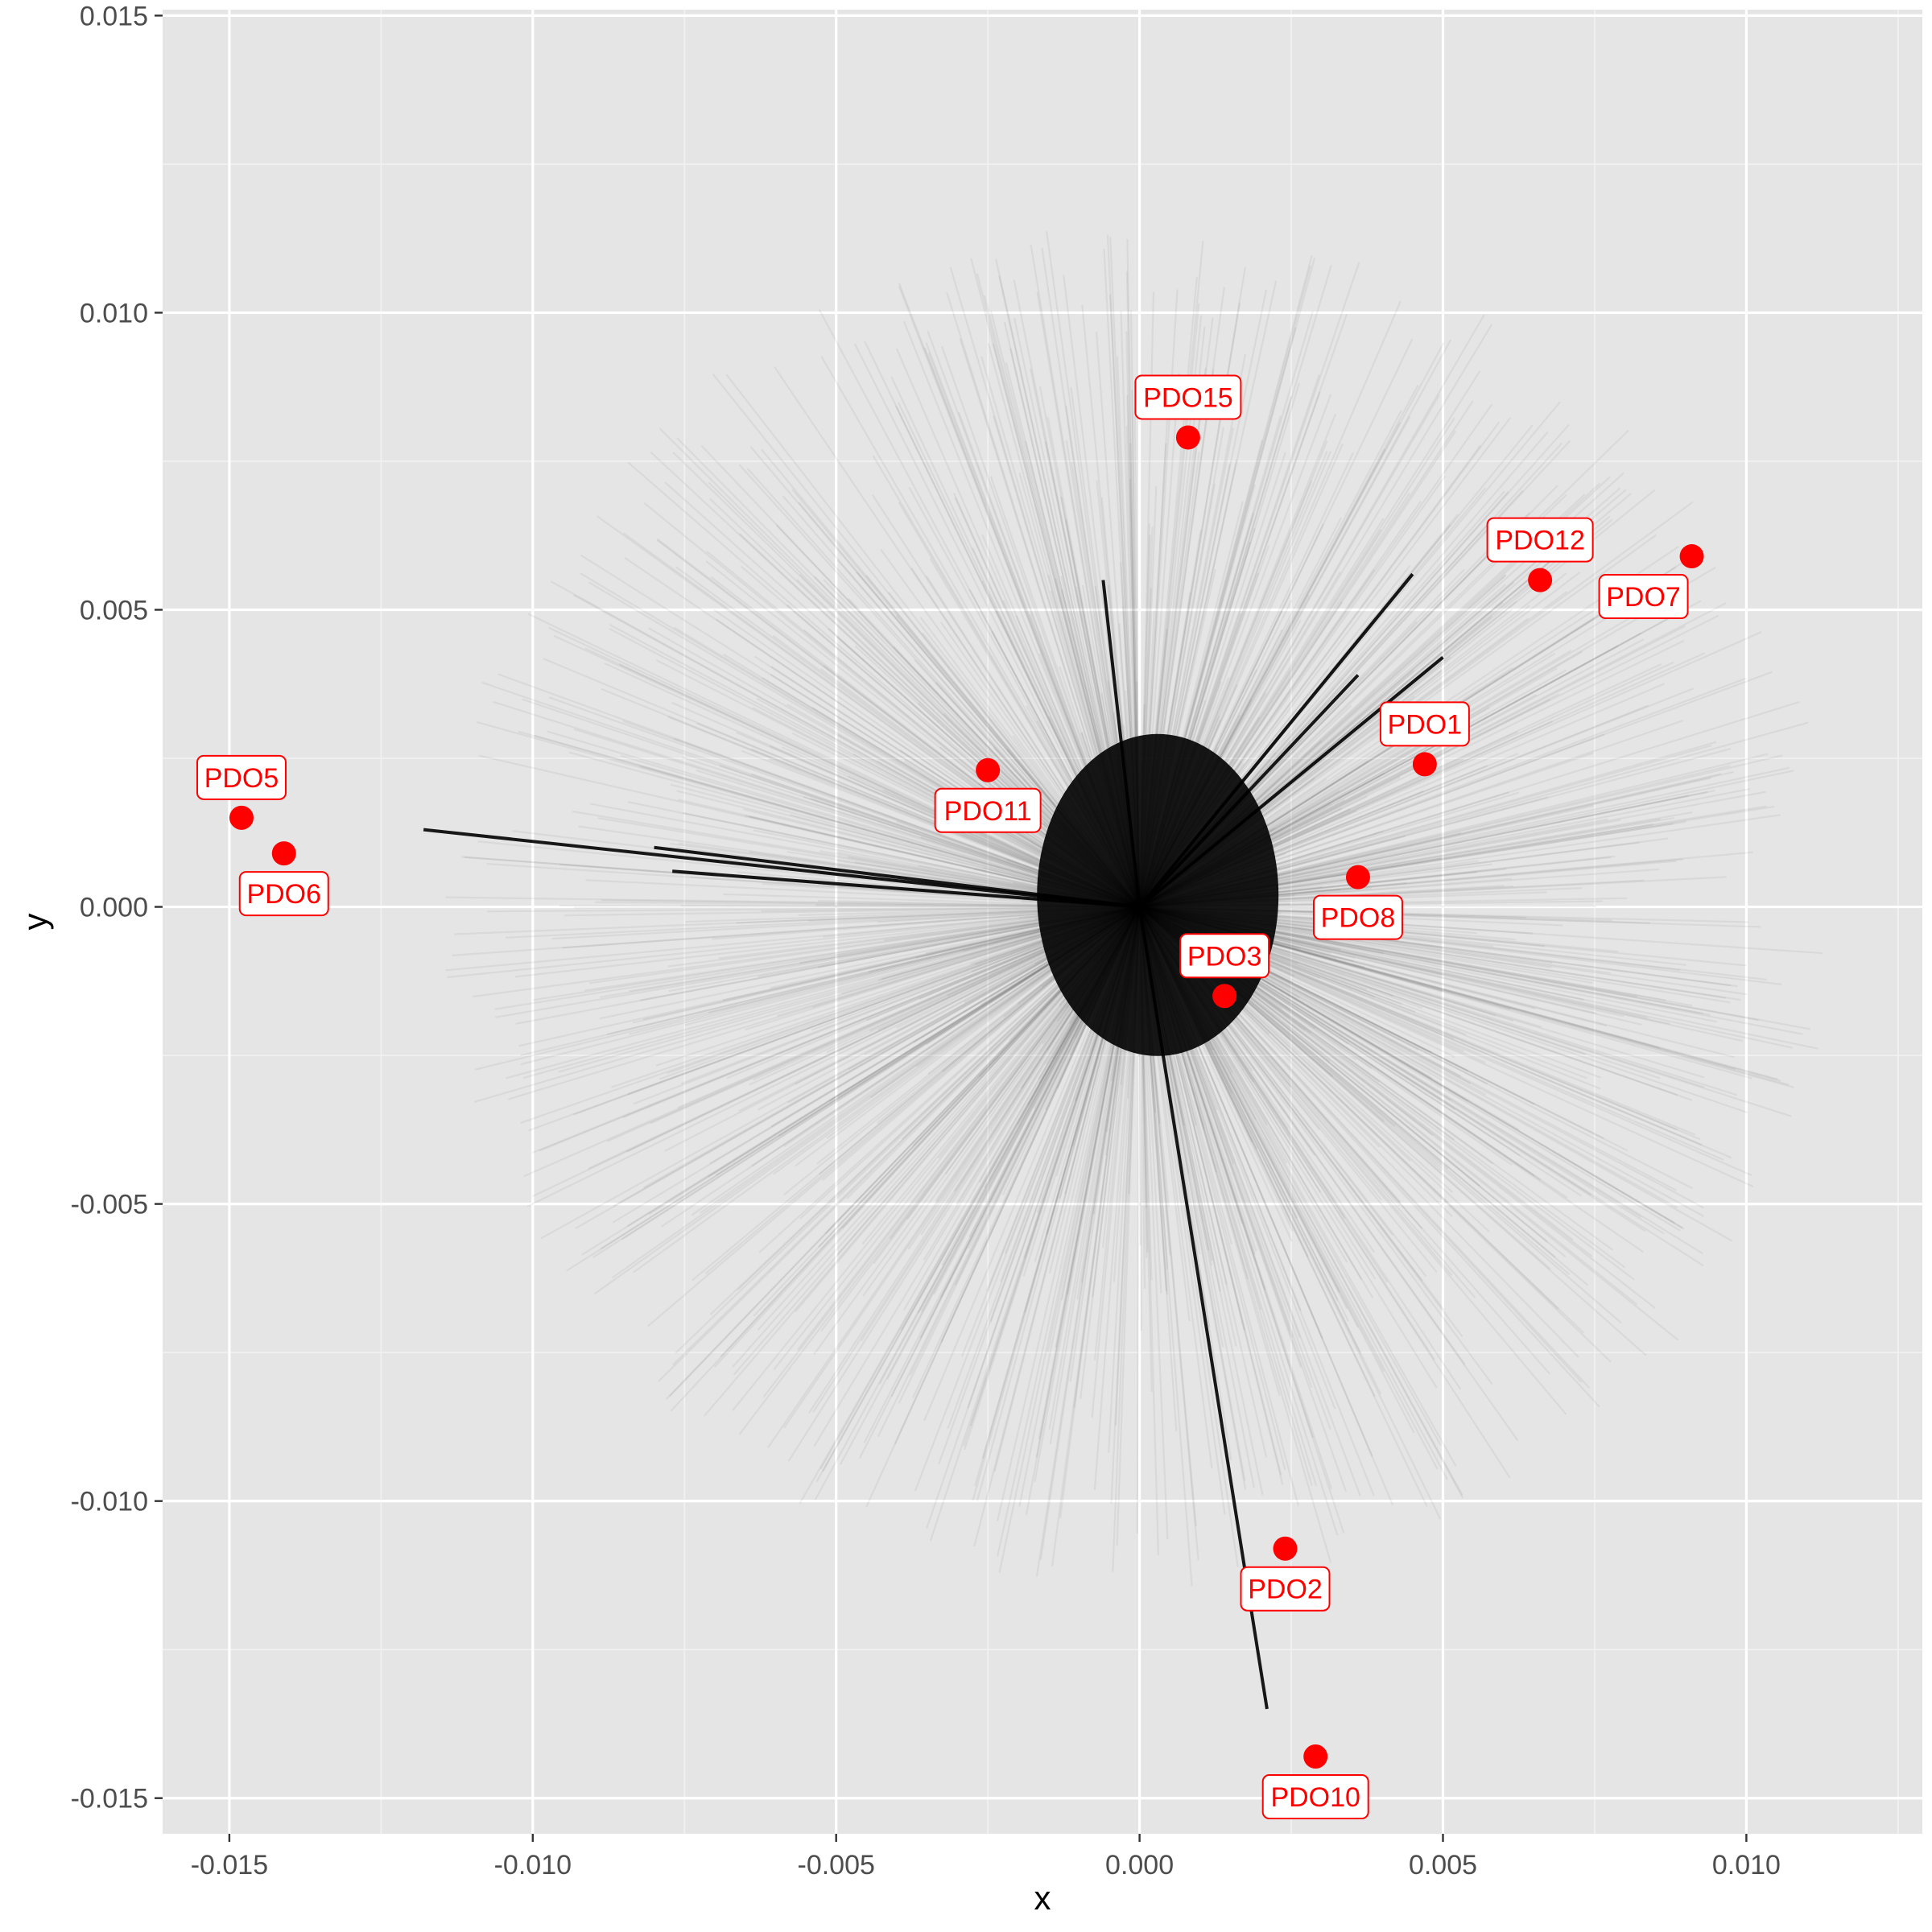  I want to click on point-label: PDO10, so click(1315, 1797).